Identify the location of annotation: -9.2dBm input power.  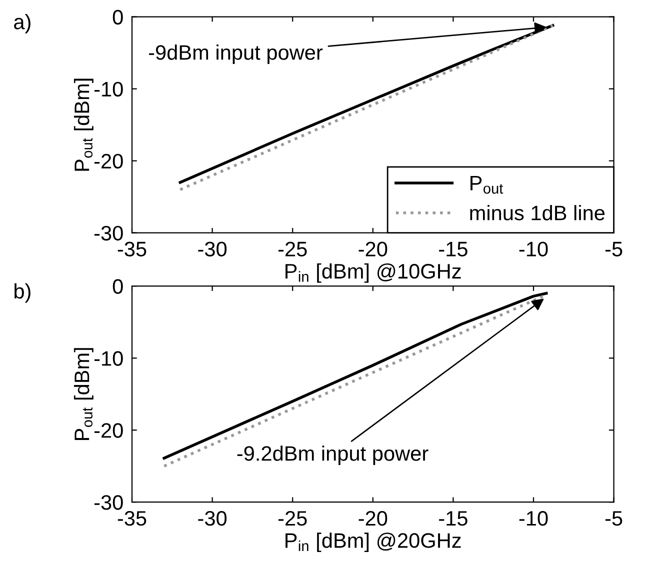
(332, 456).